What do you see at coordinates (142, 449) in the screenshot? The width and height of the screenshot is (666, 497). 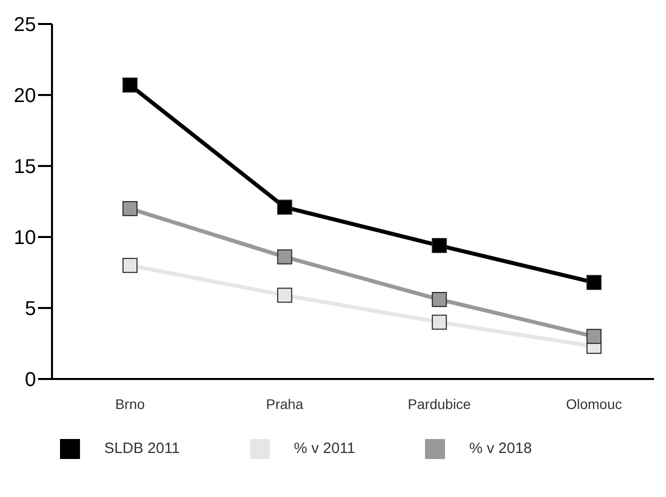 I see `legend-label: SLDB 2011` at bounding box center [142, 449].